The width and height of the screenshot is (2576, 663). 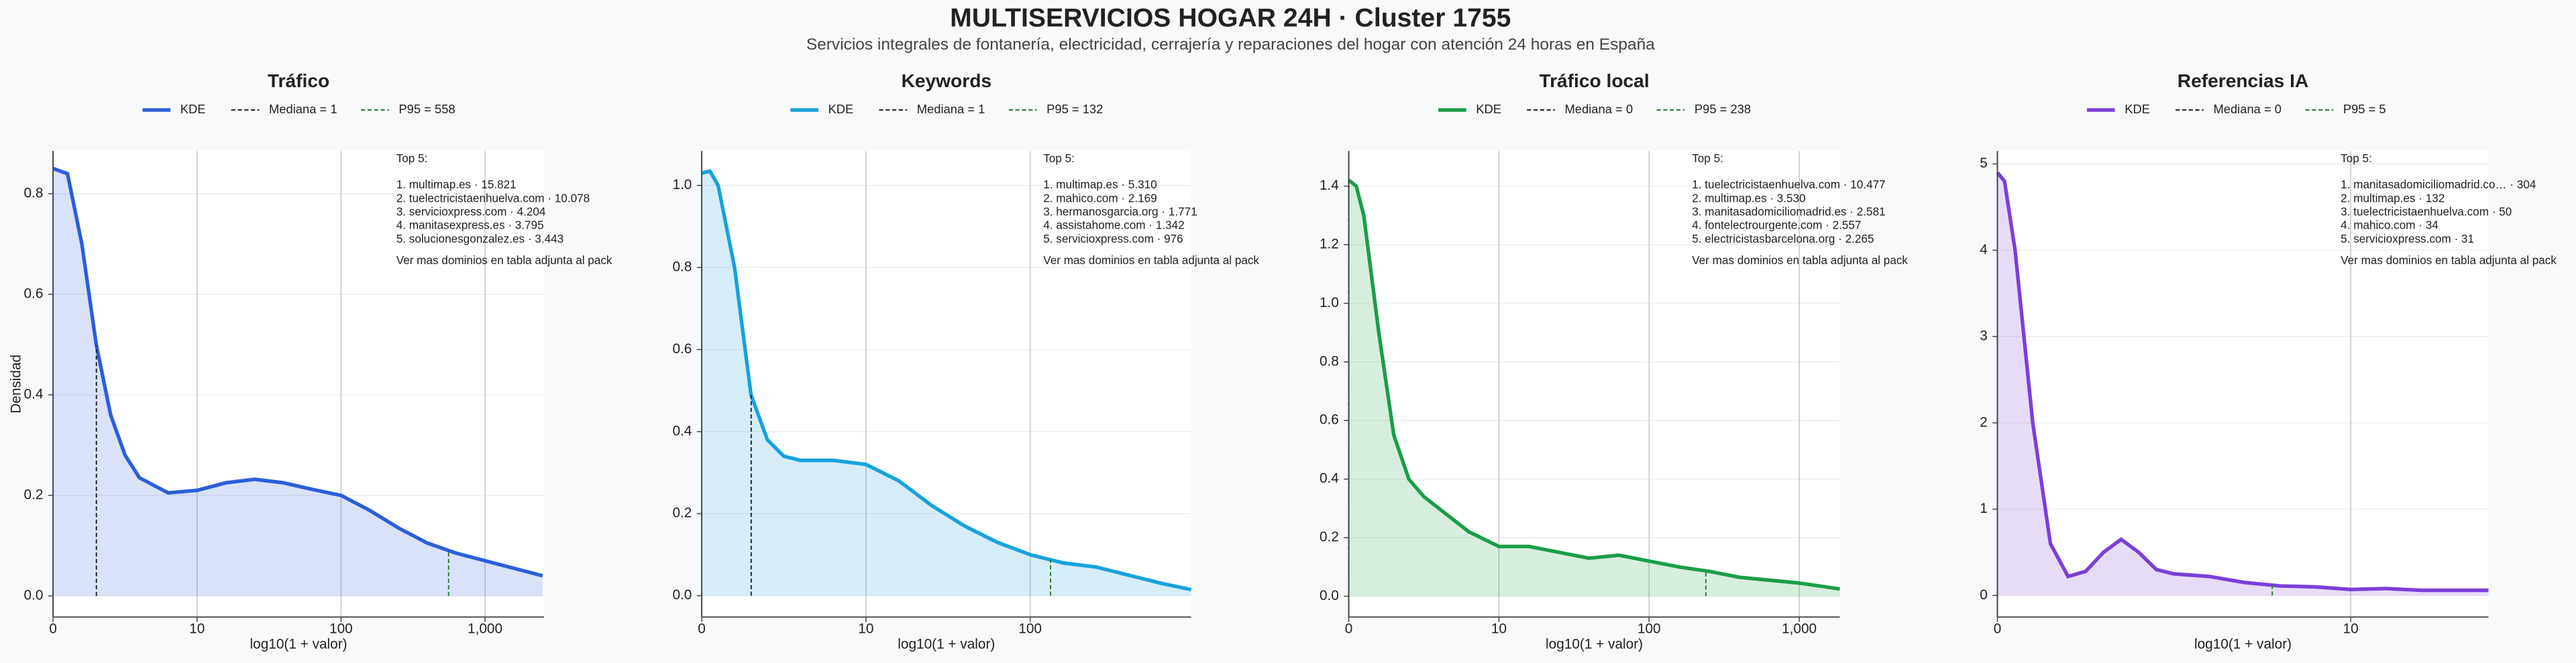 What do you see at coordinates (1984, 422) in the screenshot?
I see `y-tick-label: 2` at bounding box center [1984, 422].